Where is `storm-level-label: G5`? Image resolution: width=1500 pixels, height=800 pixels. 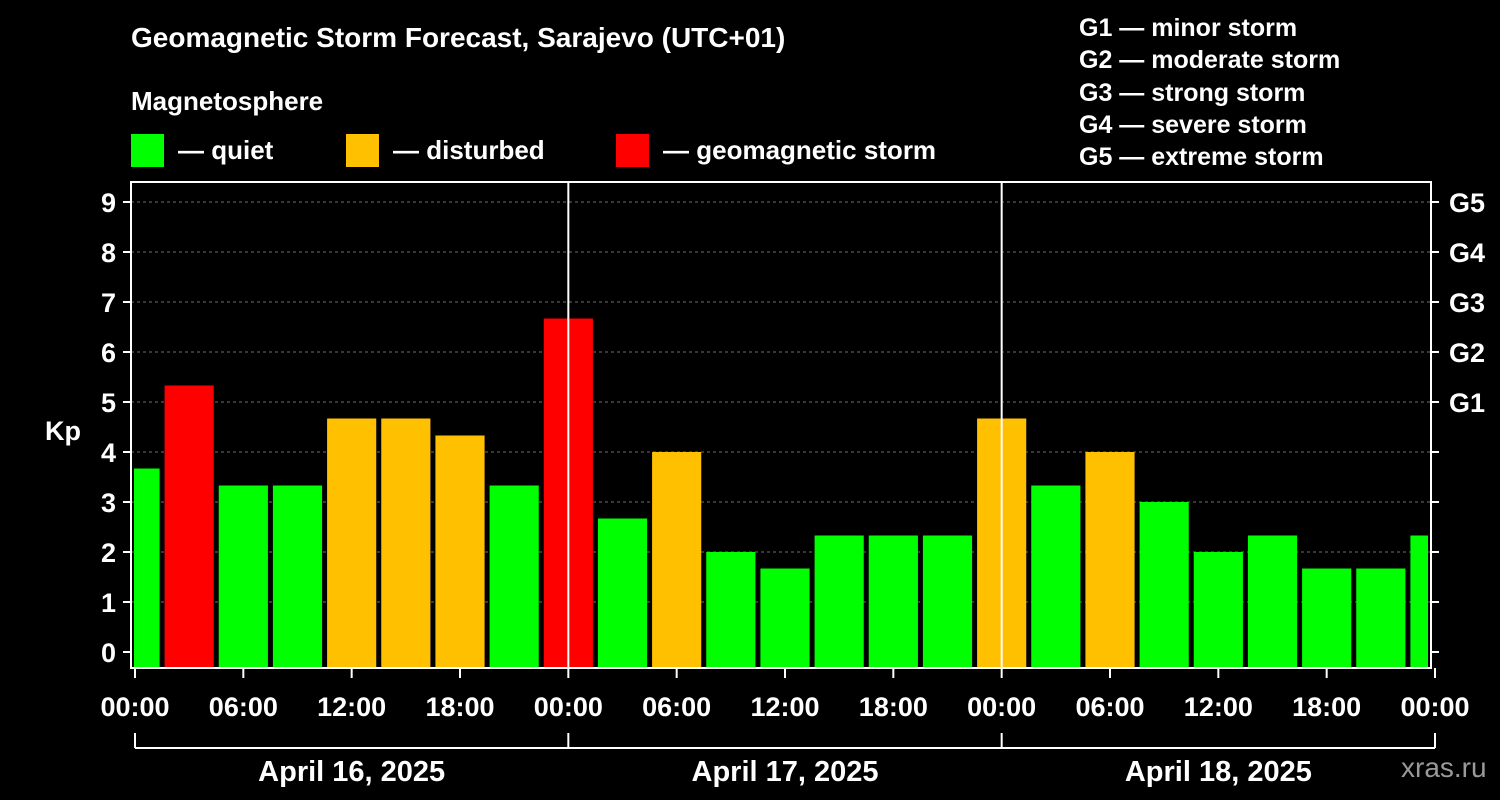 storm-level-label: G5 is located at coordinates (1467, 203).